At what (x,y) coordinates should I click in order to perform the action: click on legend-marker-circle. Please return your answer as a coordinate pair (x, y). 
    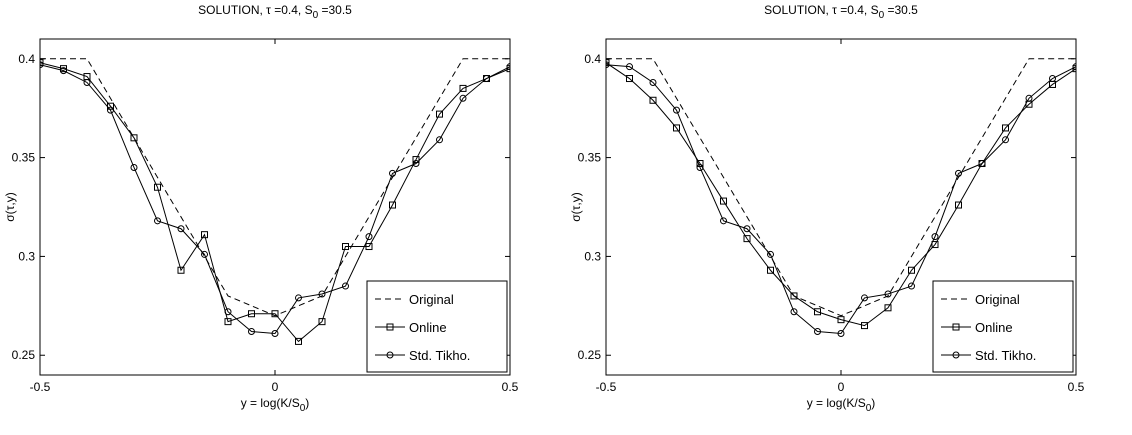
    Looking at the image, I should click on (390, 355).